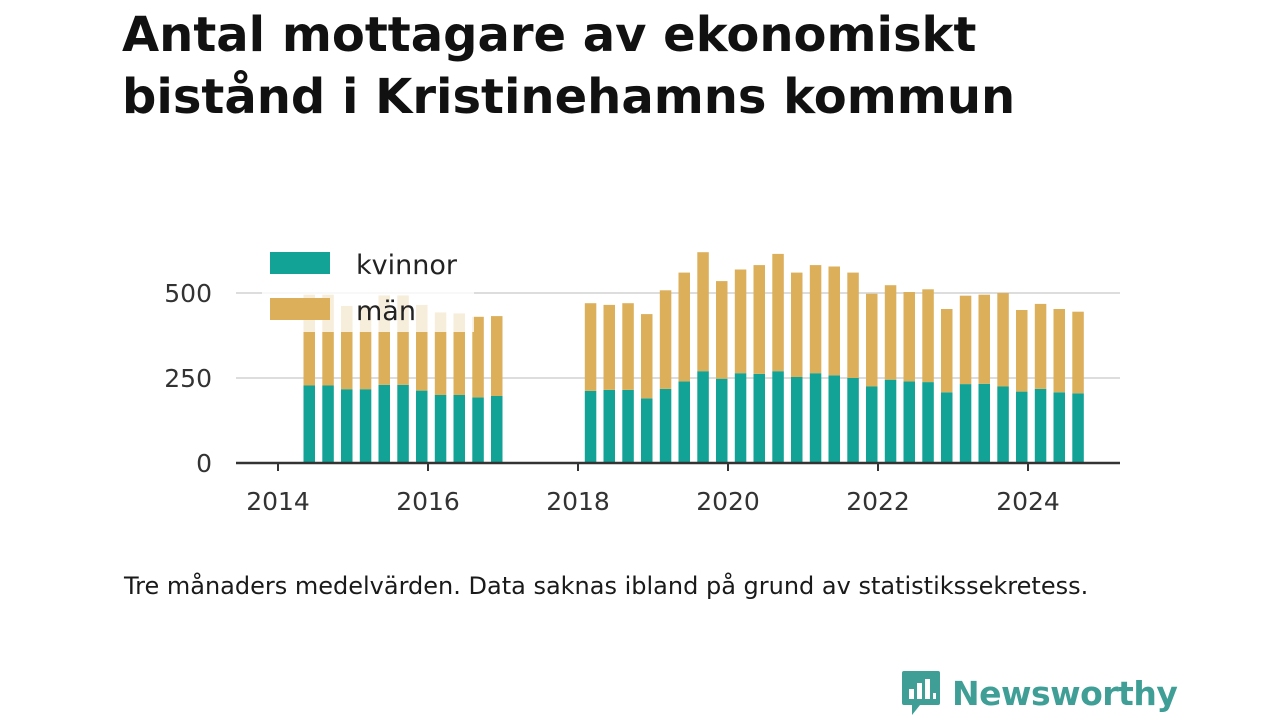 Image resolution: width=1280 pixels, height=720 pixels. Describe the element at coordinates (728, 501) in the screenshot. I see `x-tick-label-2020: 2020` at that location.